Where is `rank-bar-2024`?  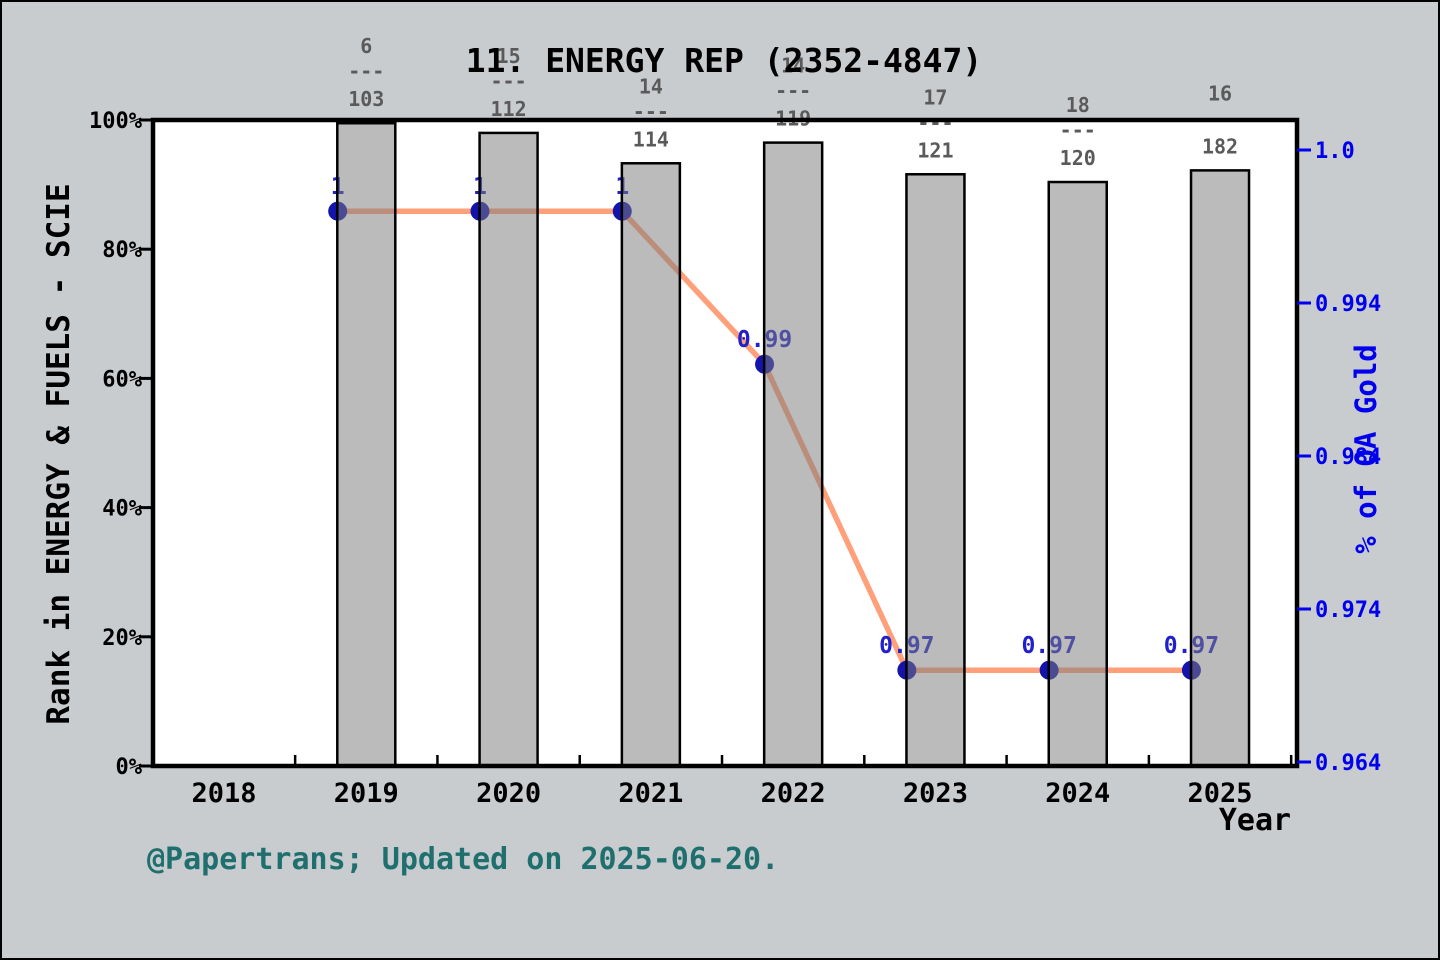
rank-bar-2024 is located at coordinates (1077, 474).